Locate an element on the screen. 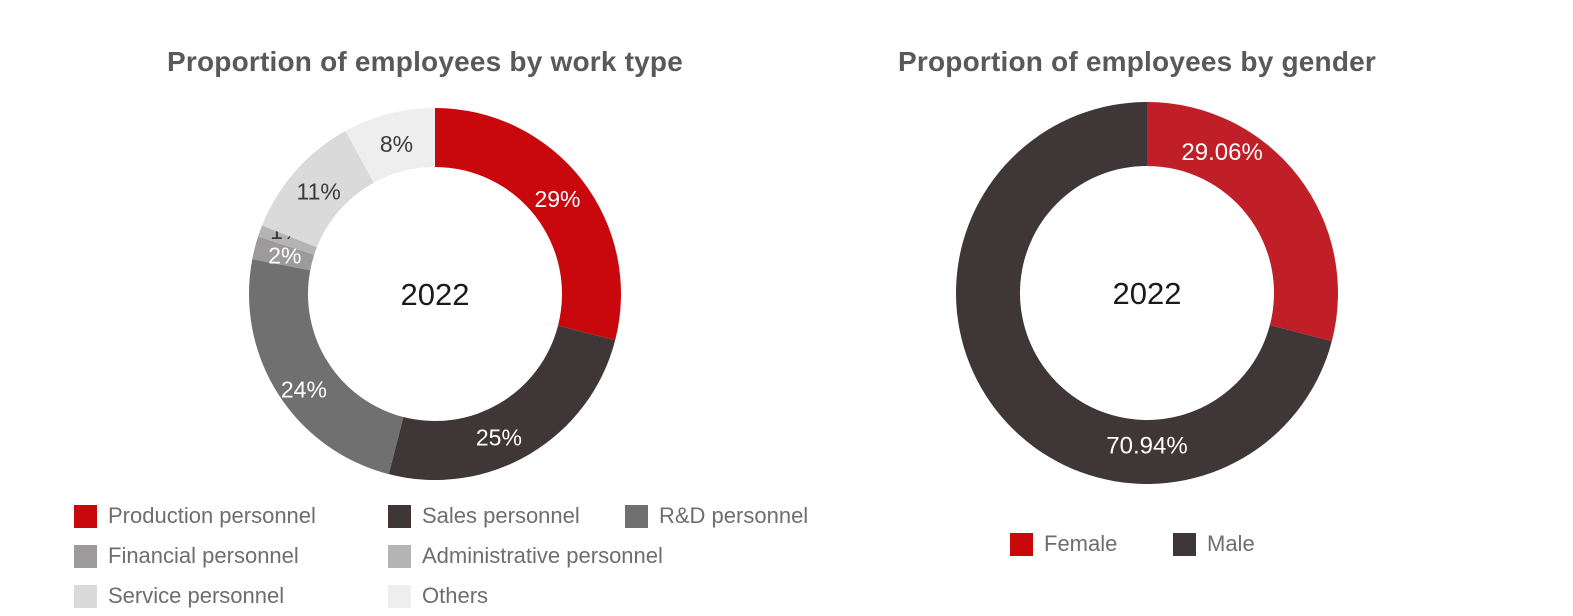 The width and height of the screenshot is (1573, 616). donut-slice-male is located at coordinates (1144, 293).